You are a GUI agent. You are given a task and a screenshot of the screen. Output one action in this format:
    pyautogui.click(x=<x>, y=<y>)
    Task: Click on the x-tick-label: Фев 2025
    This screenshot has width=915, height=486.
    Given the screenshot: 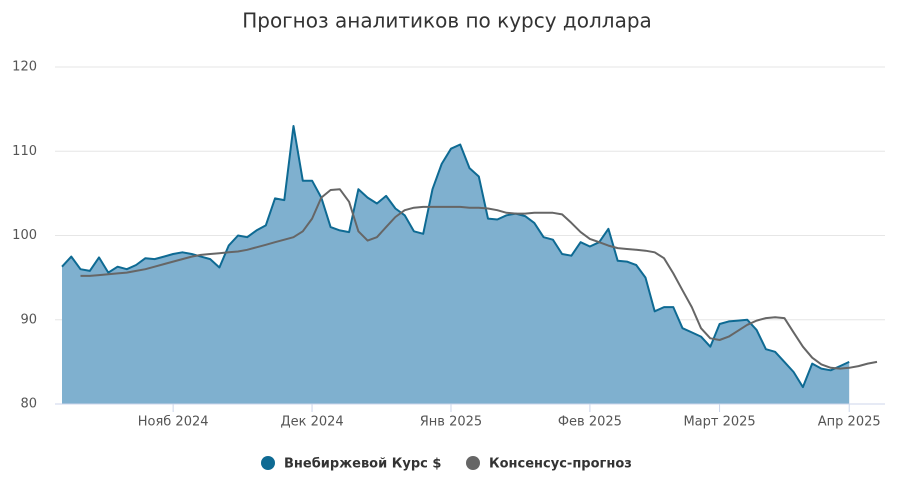 What is the action you would take?
    pyautogui.click(x=590, y=422)
    